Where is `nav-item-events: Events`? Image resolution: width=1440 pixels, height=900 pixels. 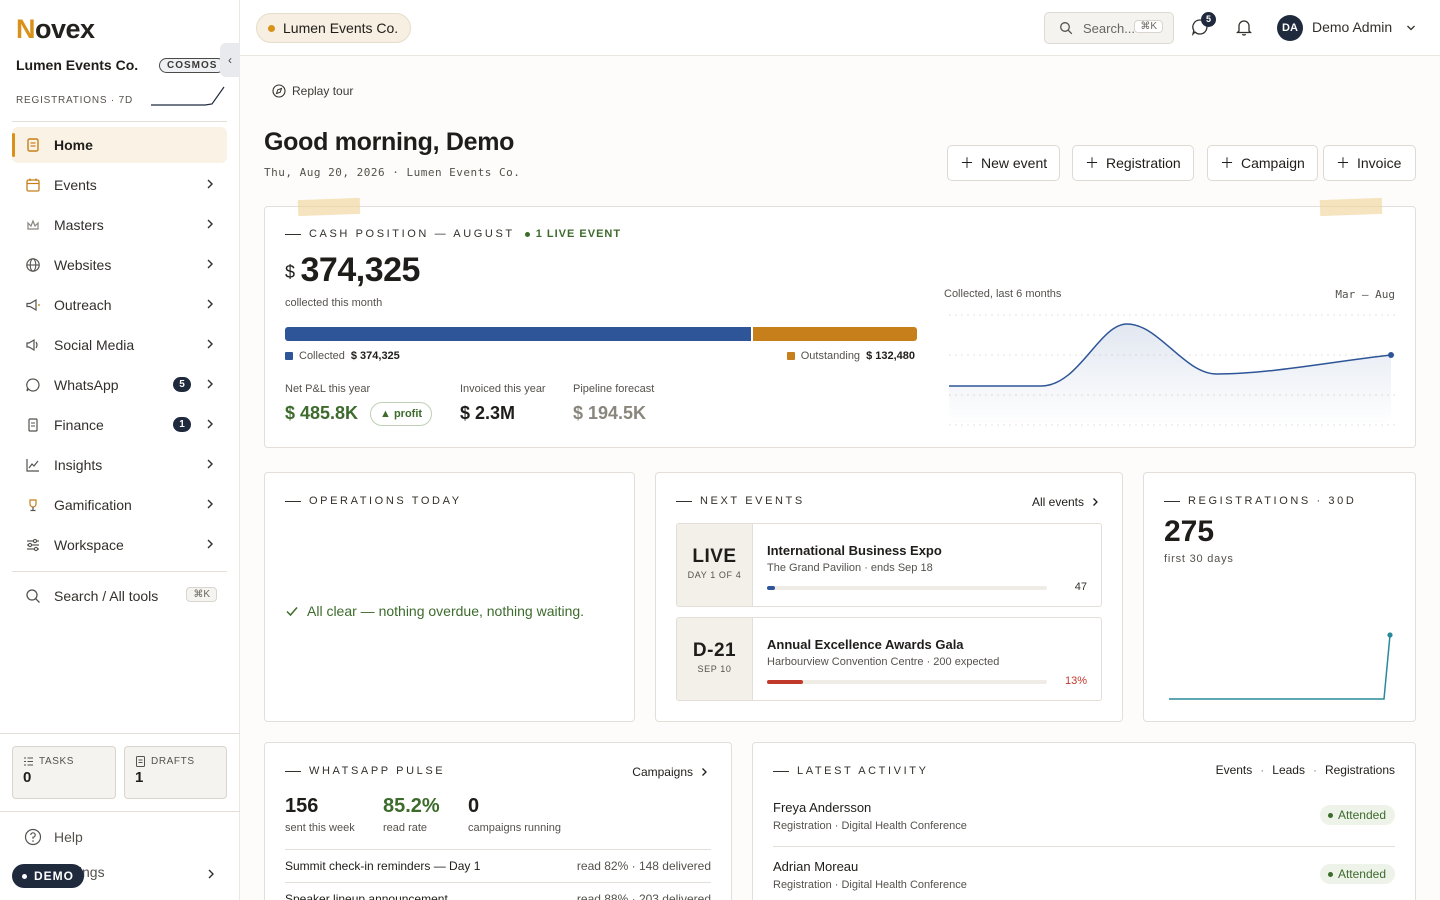 nav-item-events: Events is located at coordinates (119, 185).